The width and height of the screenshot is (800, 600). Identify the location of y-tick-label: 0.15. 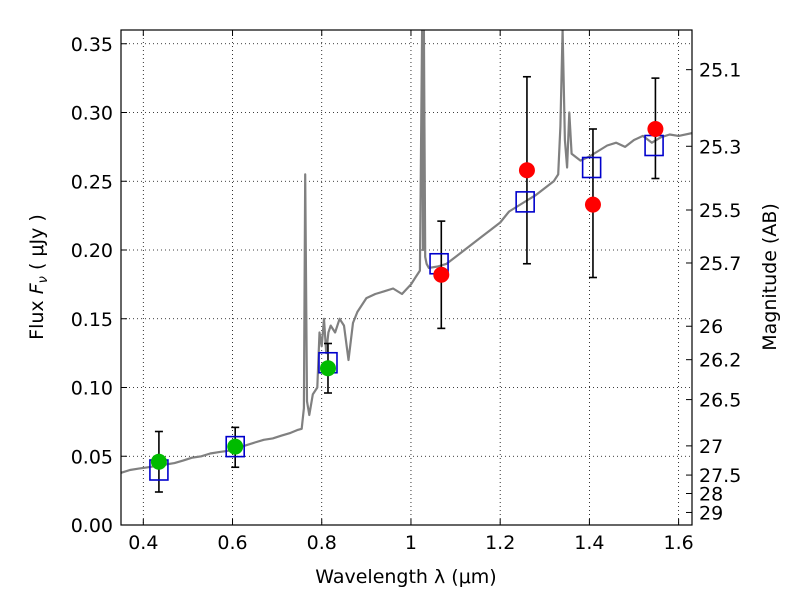
(92, 320).